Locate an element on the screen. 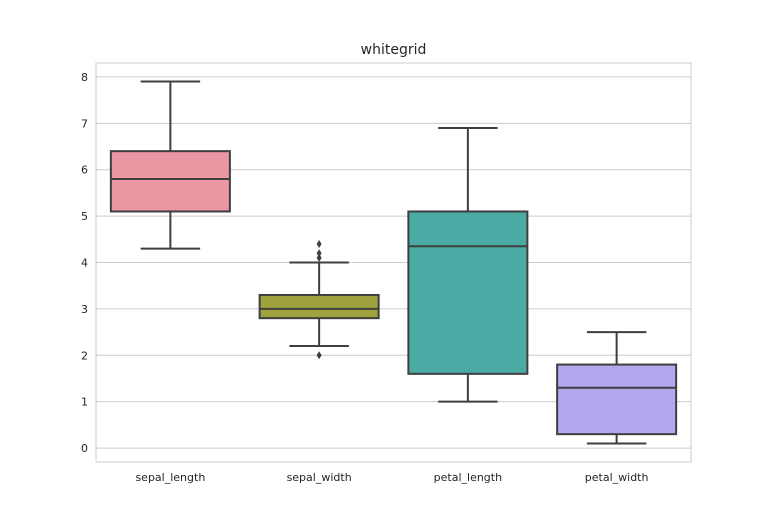 The height and width of the screenshot is (528, 768). y-tick-label: 3 is located at coordinates (84, 309).